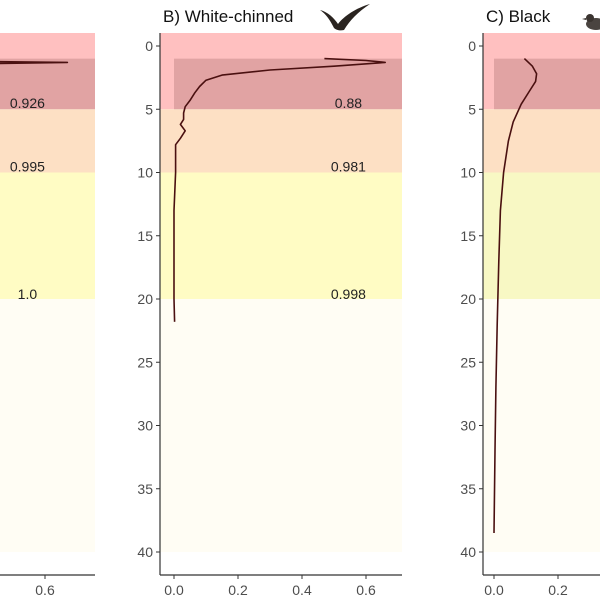  Describe the element at coordinates (348, 294) in the screenshot. I see `band-probability-label: 0.998` at that location.